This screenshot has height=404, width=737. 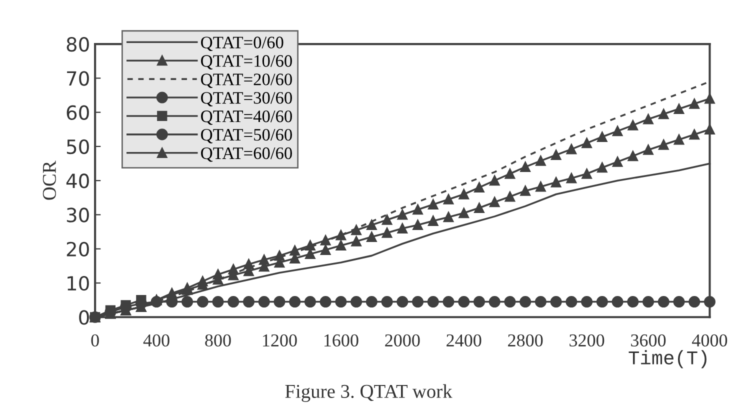 I want to click on legend-label: QTAT=30/60, so click(x=246, y=99).